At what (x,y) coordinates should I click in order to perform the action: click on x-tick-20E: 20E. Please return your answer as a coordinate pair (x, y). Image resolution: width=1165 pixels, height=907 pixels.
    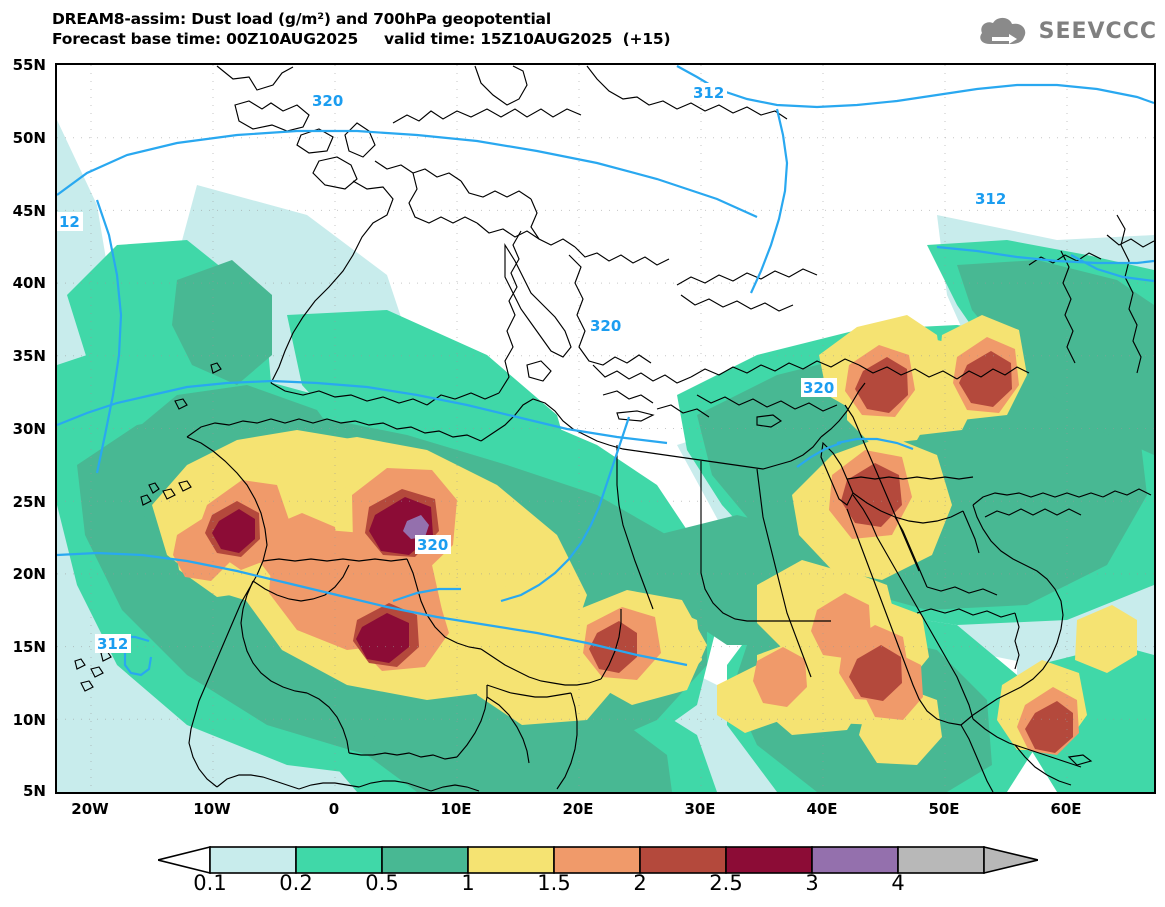
    Looking at the image, I should click on (578, 809).